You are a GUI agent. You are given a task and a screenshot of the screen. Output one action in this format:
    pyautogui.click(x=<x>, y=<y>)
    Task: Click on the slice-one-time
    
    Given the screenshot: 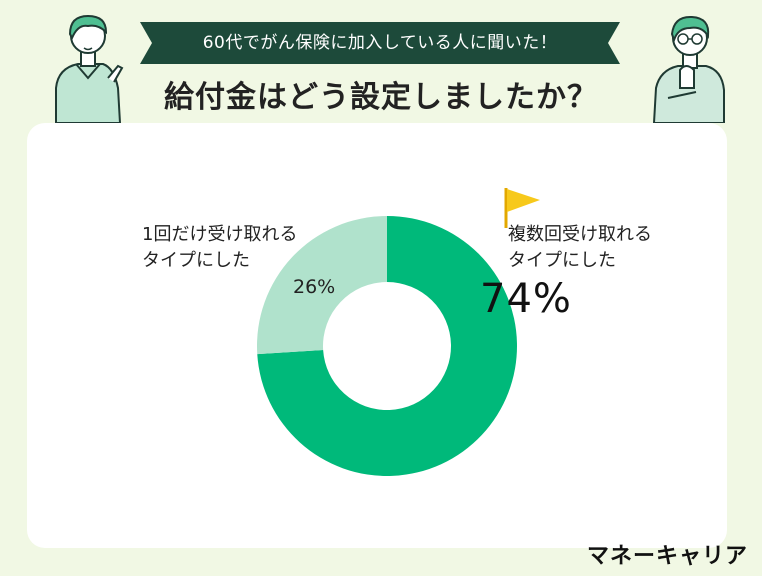 What is the action you would take?
    pyautogui.click(x=322, y=285)
    